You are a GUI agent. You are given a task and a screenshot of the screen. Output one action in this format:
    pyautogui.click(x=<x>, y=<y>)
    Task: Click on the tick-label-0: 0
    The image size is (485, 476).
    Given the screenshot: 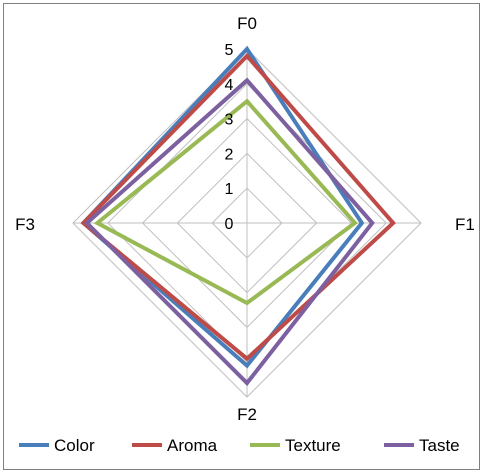 What is the action you would take?
    pyautogui.click(x=229, y=224)
    